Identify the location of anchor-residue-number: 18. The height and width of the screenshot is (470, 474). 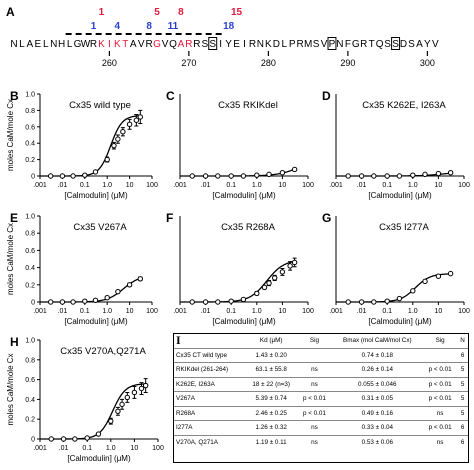
(229, 26).